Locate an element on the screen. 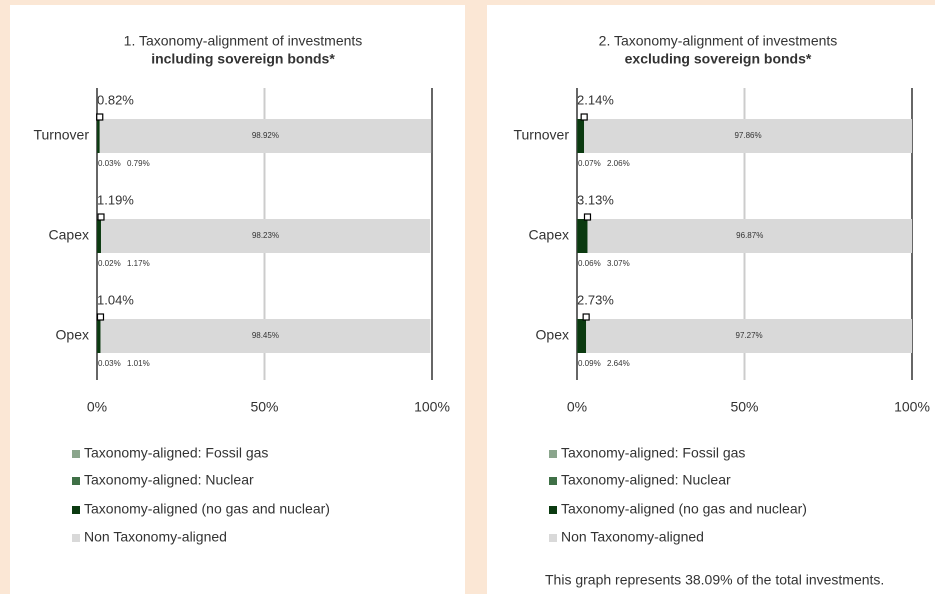 The image size is (935, 594). value-label: 98.45% is located at coordinates (265, 335).